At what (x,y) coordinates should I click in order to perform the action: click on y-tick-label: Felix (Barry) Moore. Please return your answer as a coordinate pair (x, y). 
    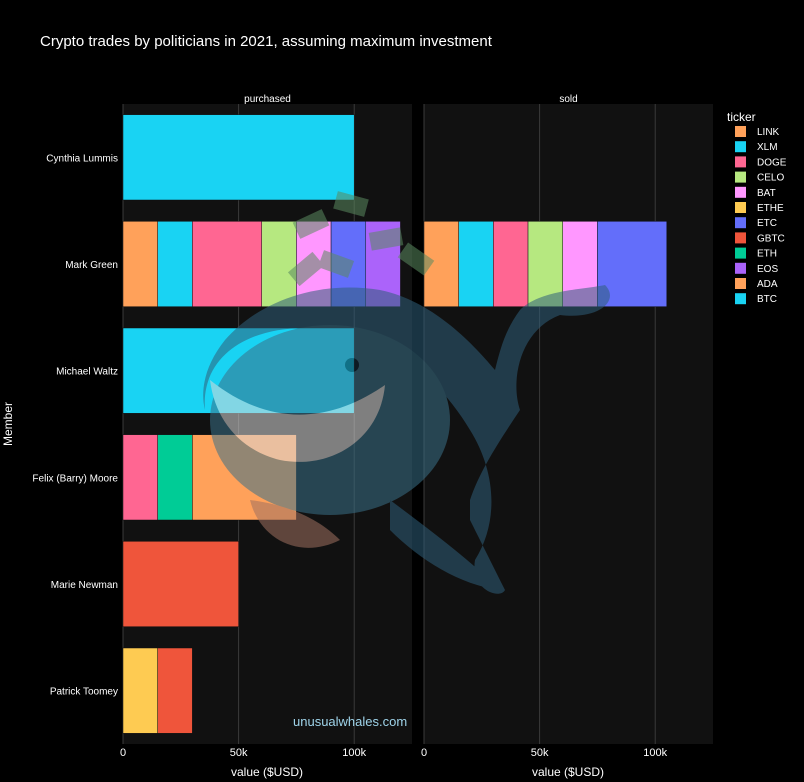
    Looking at the image, I should click on (75, 478).